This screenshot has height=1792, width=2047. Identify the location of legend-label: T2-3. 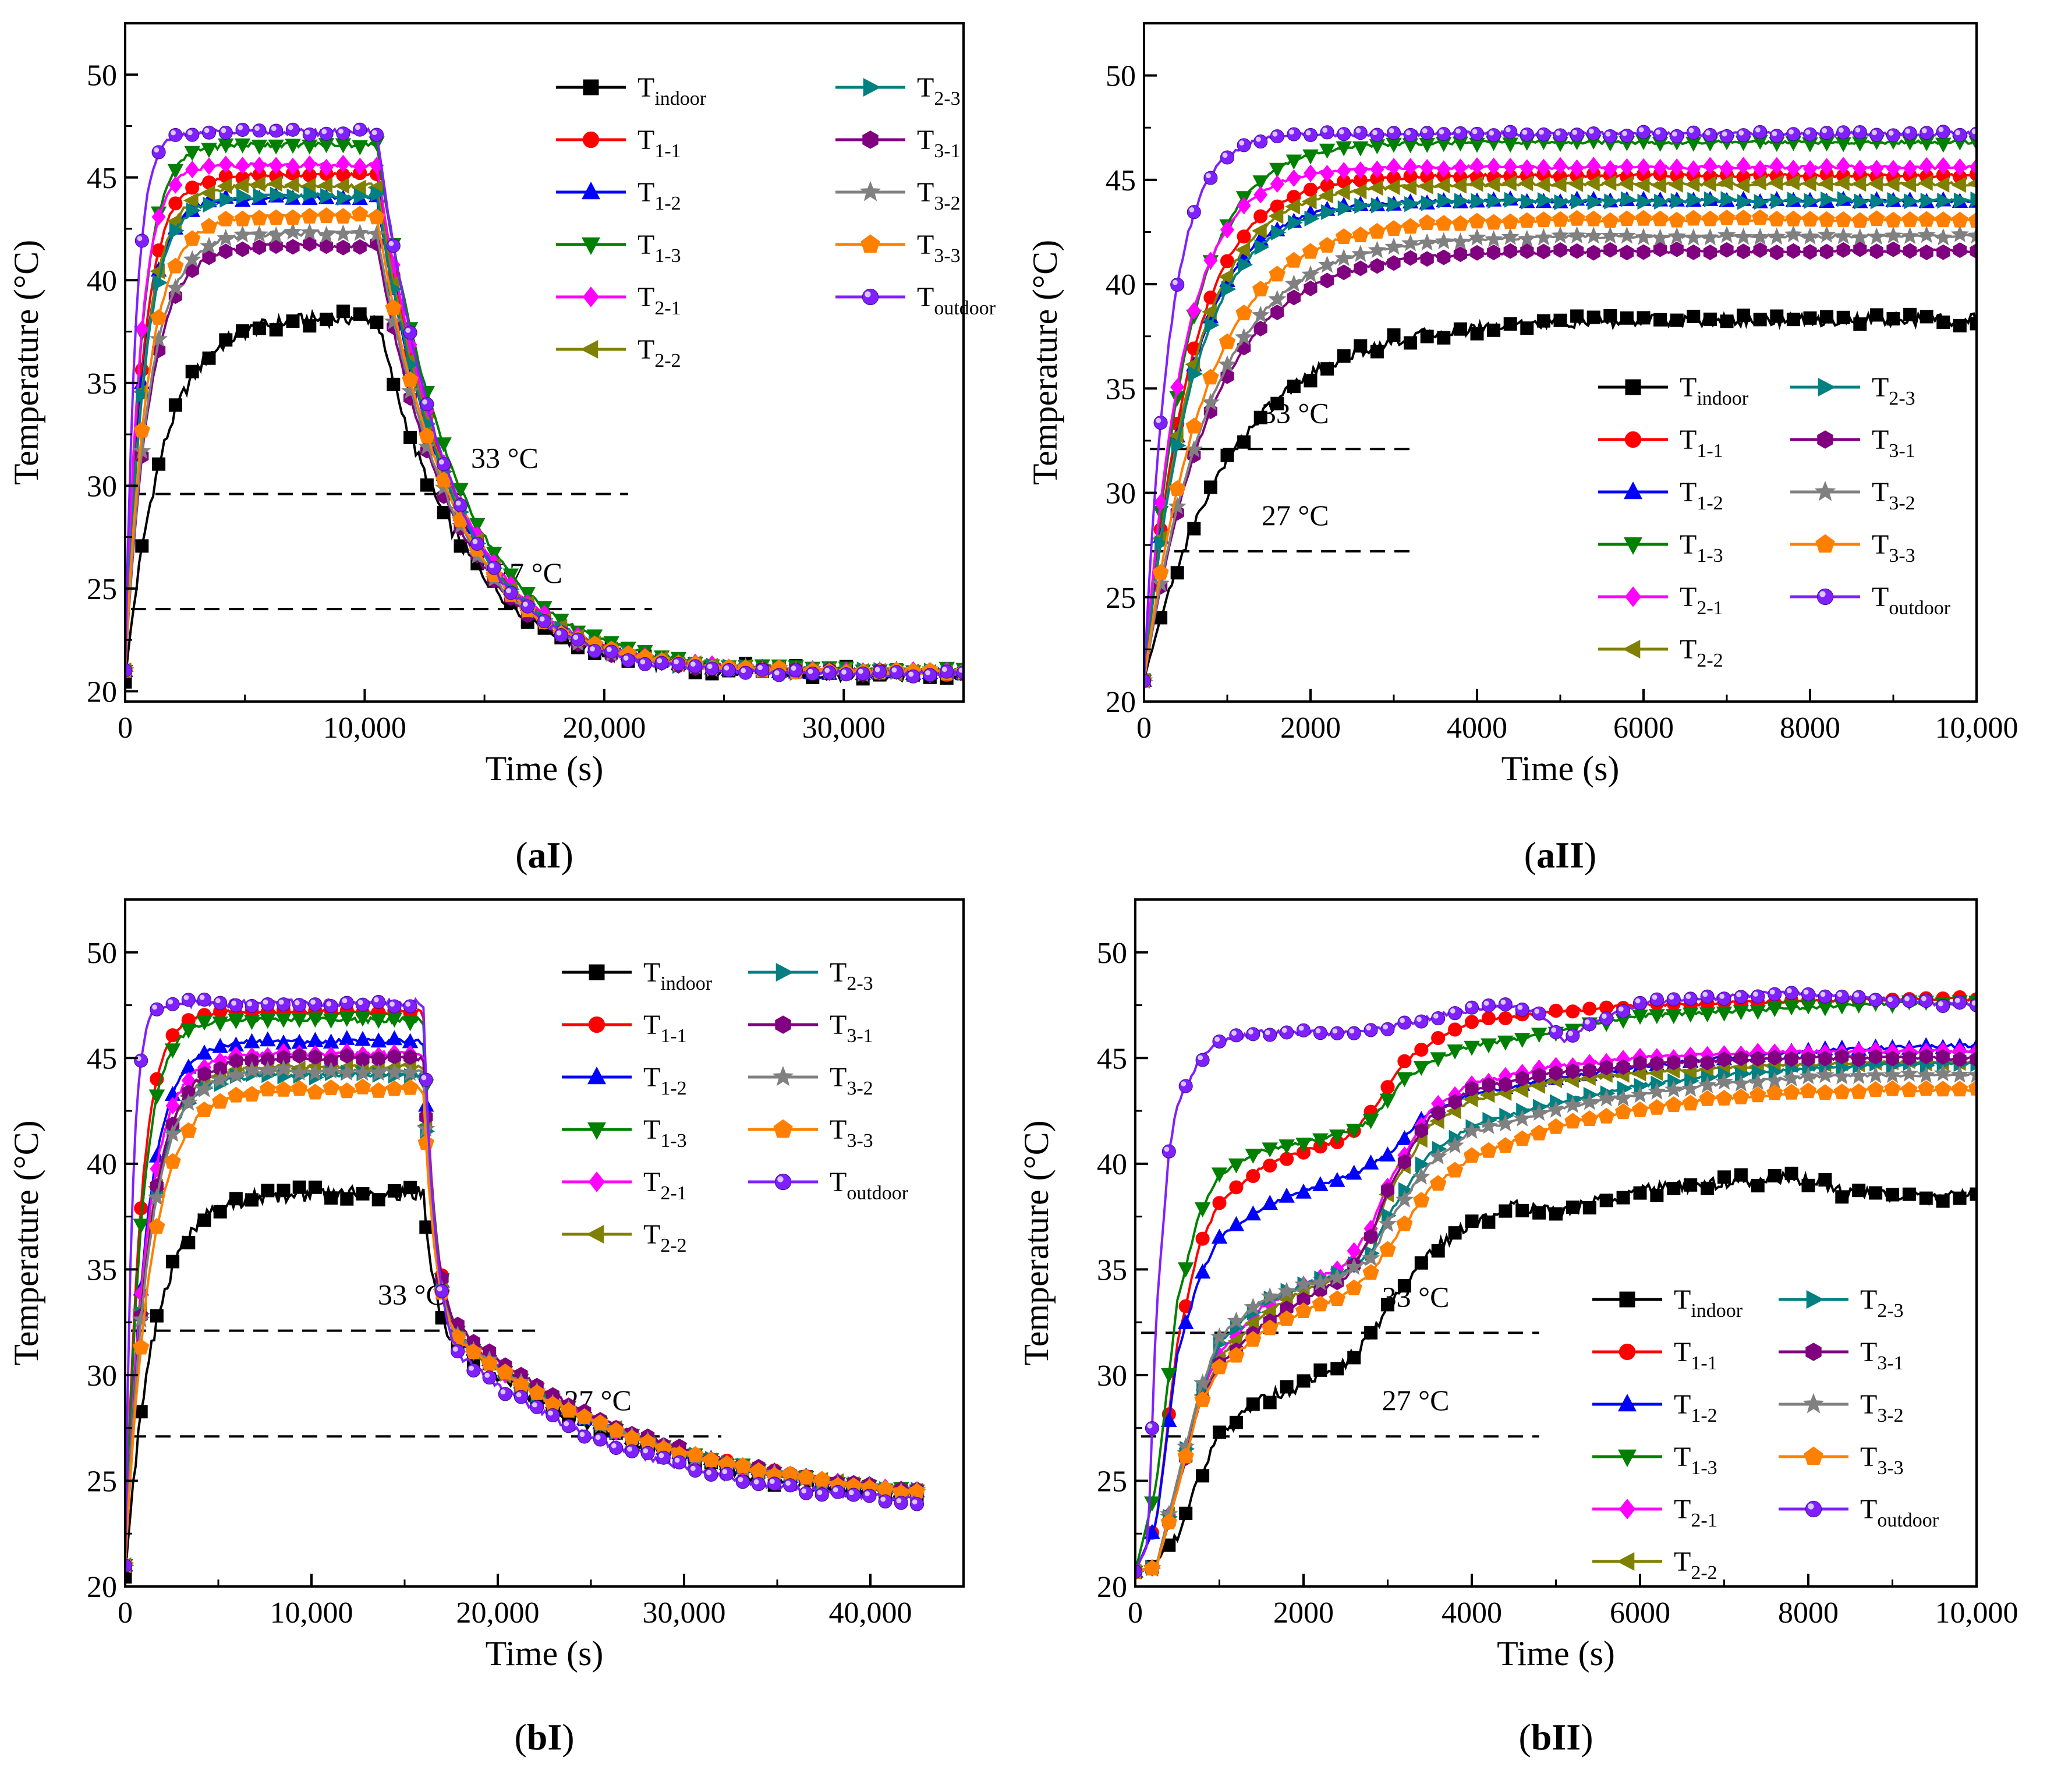
(1893, 390).